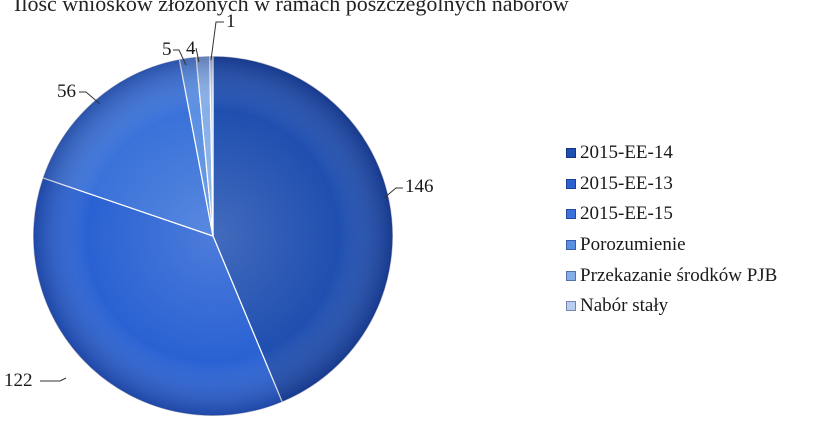  I want to click on legend-label: Porozumienie, so click(633, 245).